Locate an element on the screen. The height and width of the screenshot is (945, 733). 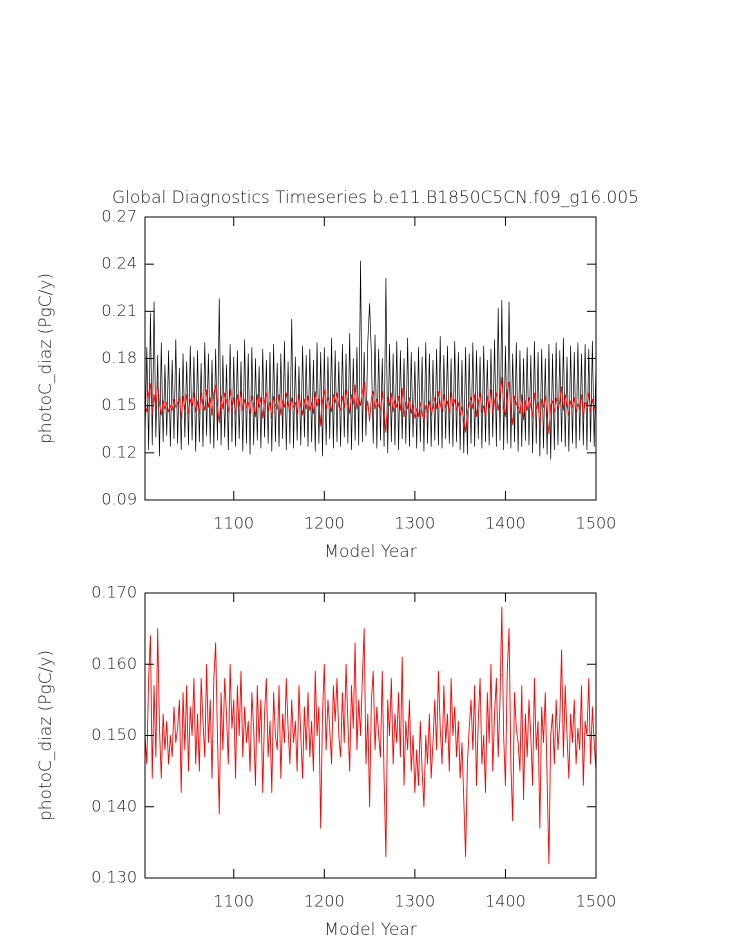
y-tick-label: 0.170 is located at coordinates (114, 592).